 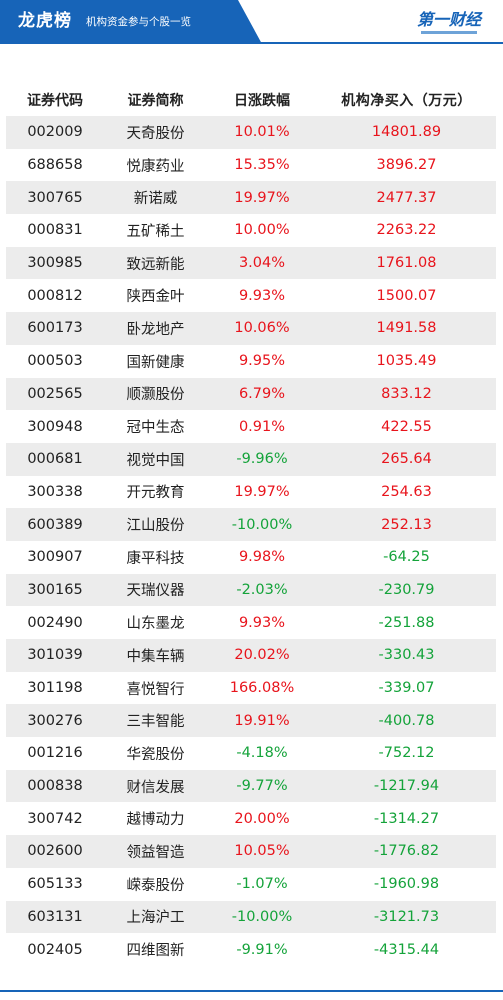 What do you see at coordinates (55, 328) in the screenshot?
I see `cell-code: 600173` at bounding box center [55, 328].